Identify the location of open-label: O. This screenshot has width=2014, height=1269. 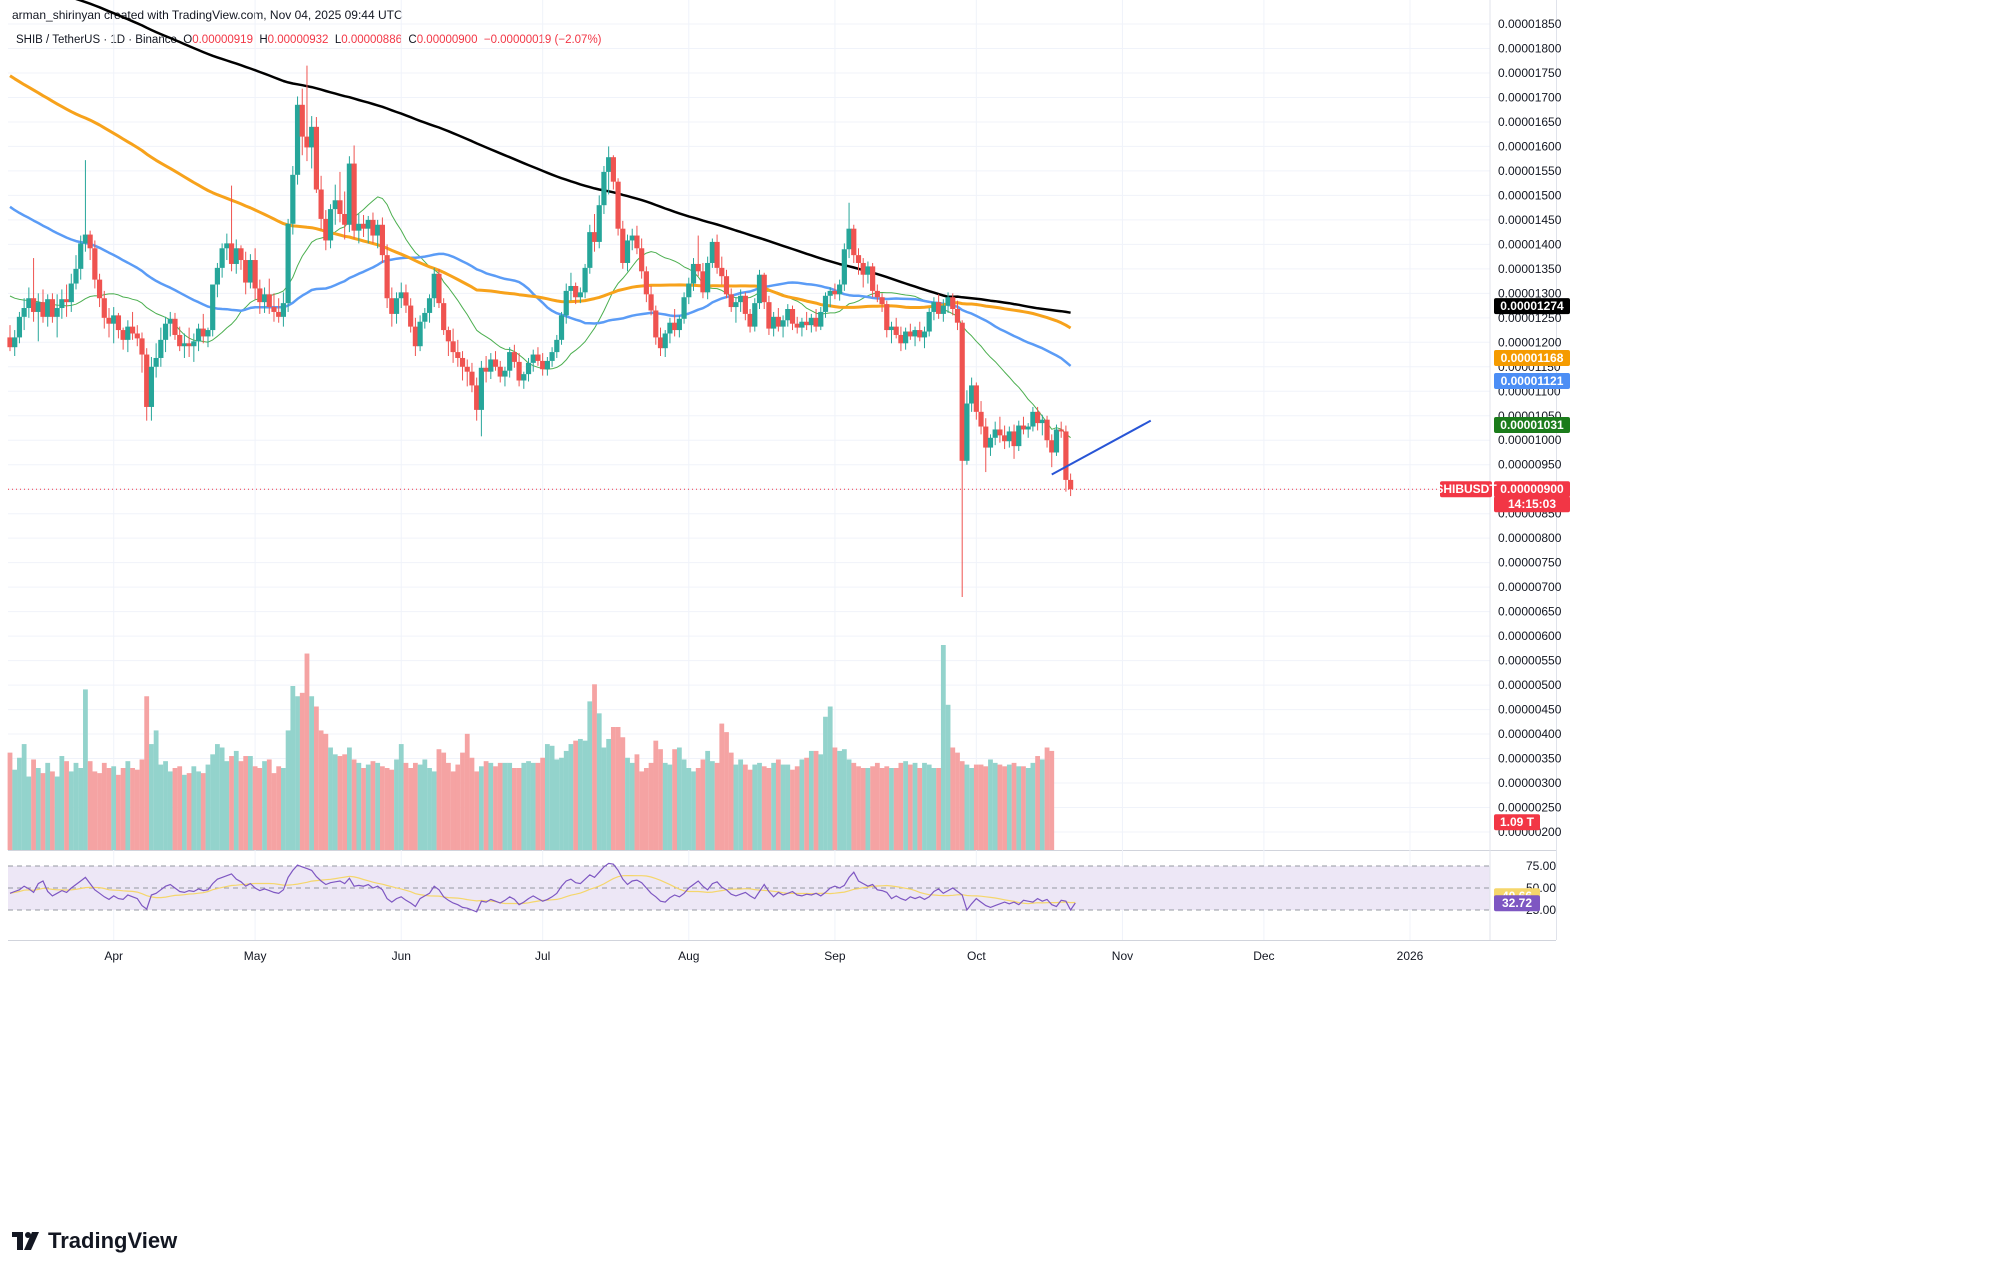
(188, 40).